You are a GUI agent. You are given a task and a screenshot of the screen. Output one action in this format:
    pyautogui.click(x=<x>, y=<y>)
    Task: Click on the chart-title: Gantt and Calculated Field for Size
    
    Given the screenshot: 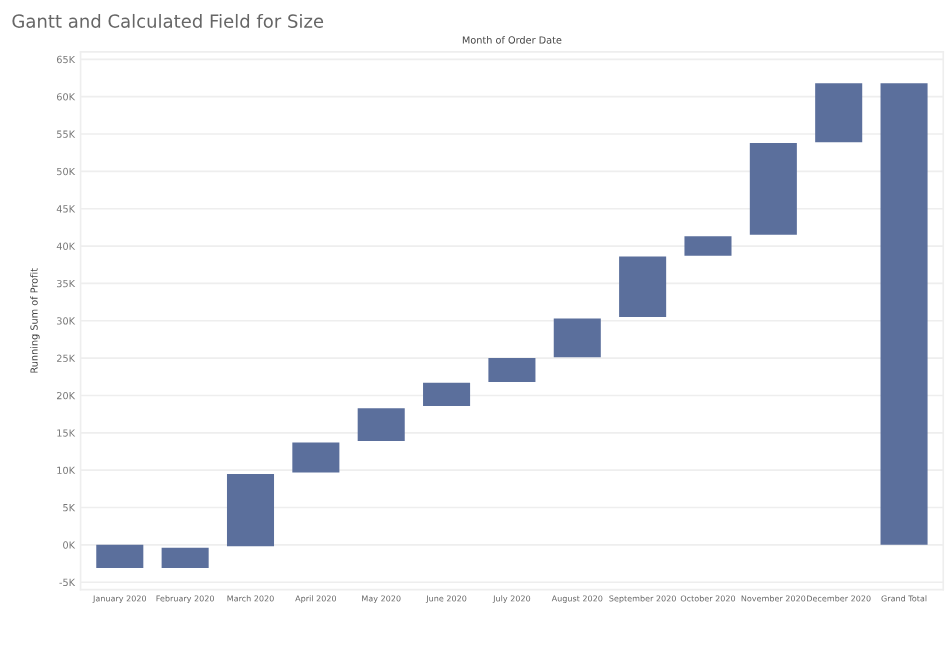 What is the action you would take?
    pyautogui.click(x=168, y=20)
    